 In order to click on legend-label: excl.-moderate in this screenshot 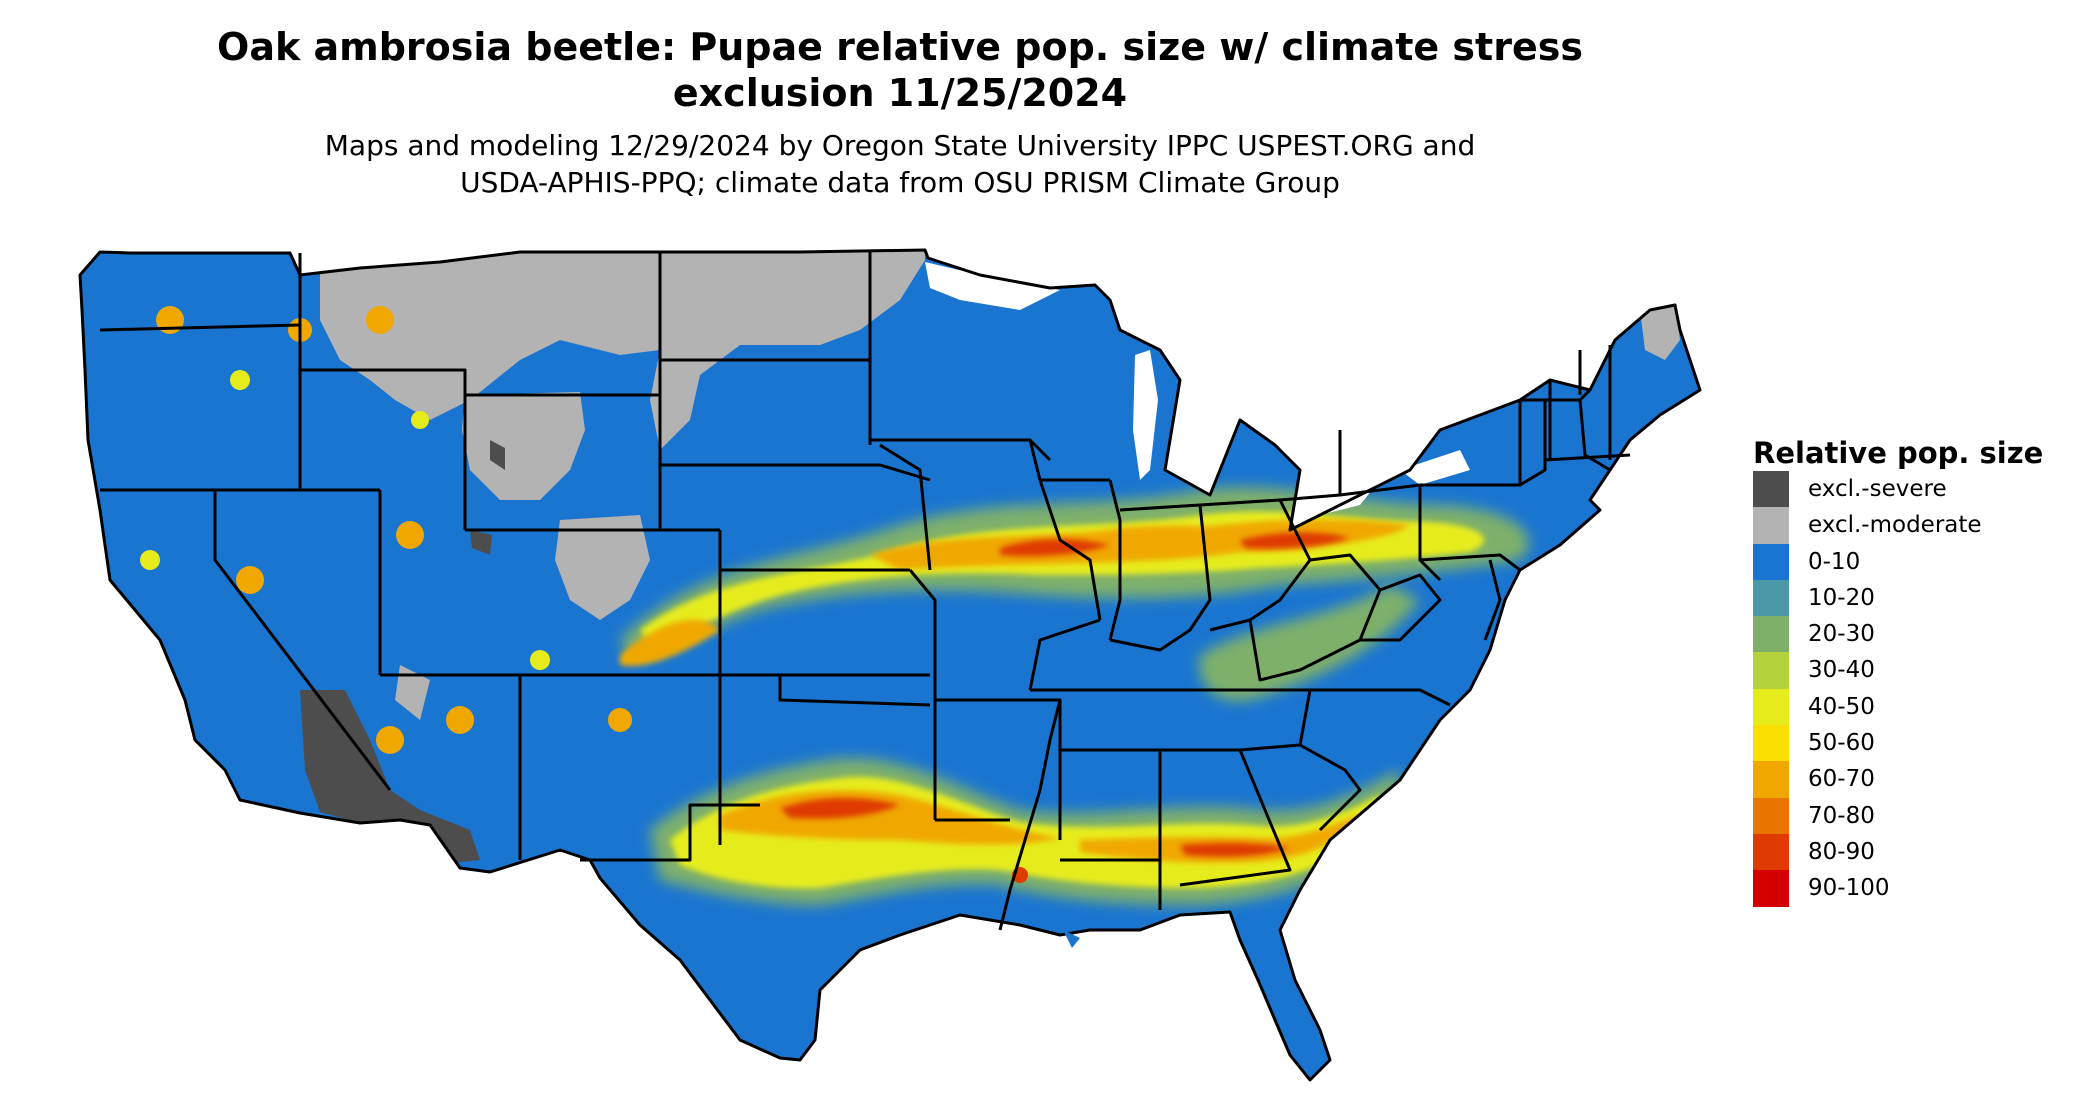, I will do `click(1895, 525)`.